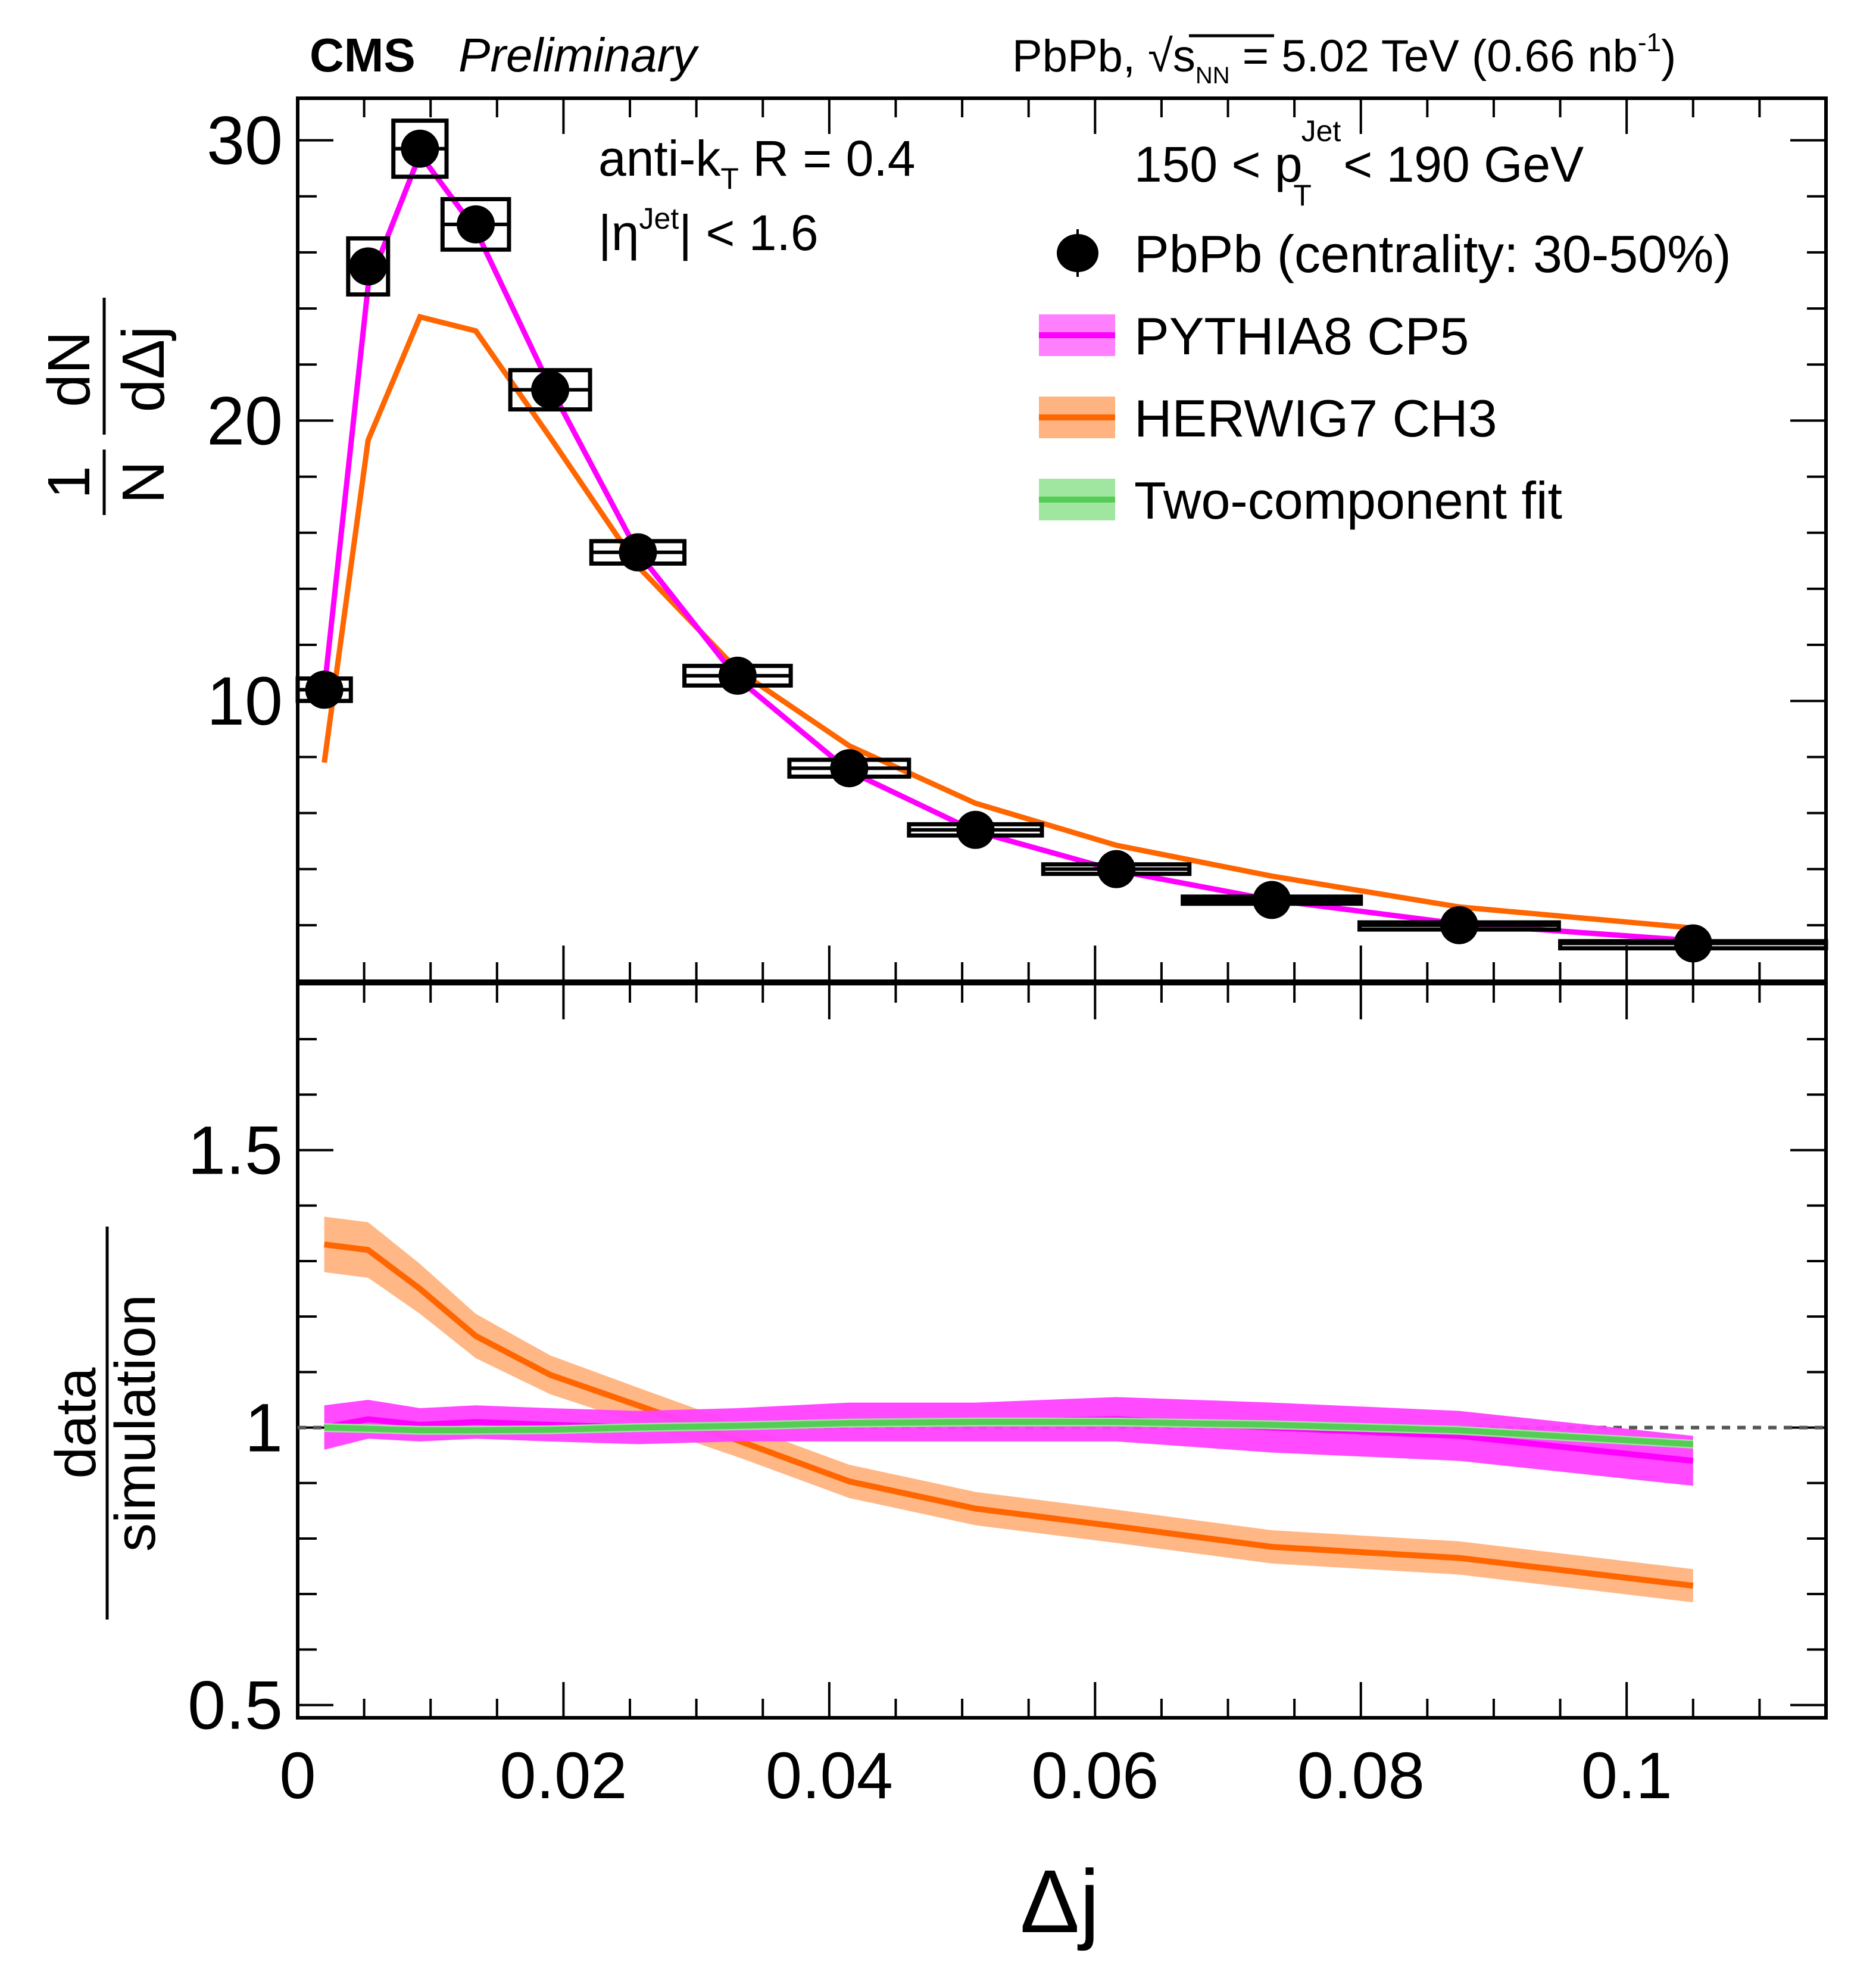  I want to click on legend-entry: PbPb (centrality: 30-50%), so click(1394, 253).